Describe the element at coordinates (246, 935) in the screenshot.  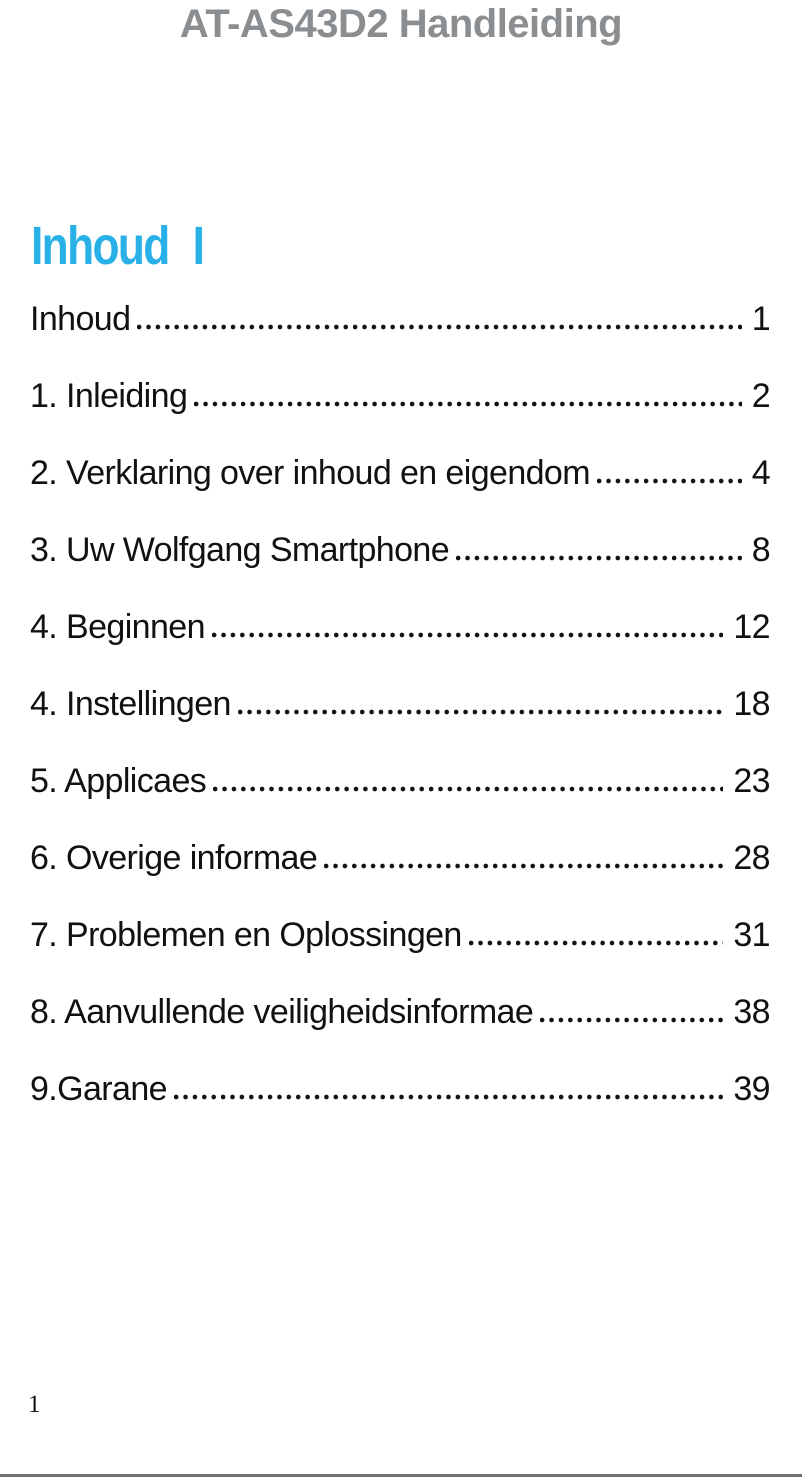
I see `toc-entry-label: 7. Problemen en Oplossingen` at that location.